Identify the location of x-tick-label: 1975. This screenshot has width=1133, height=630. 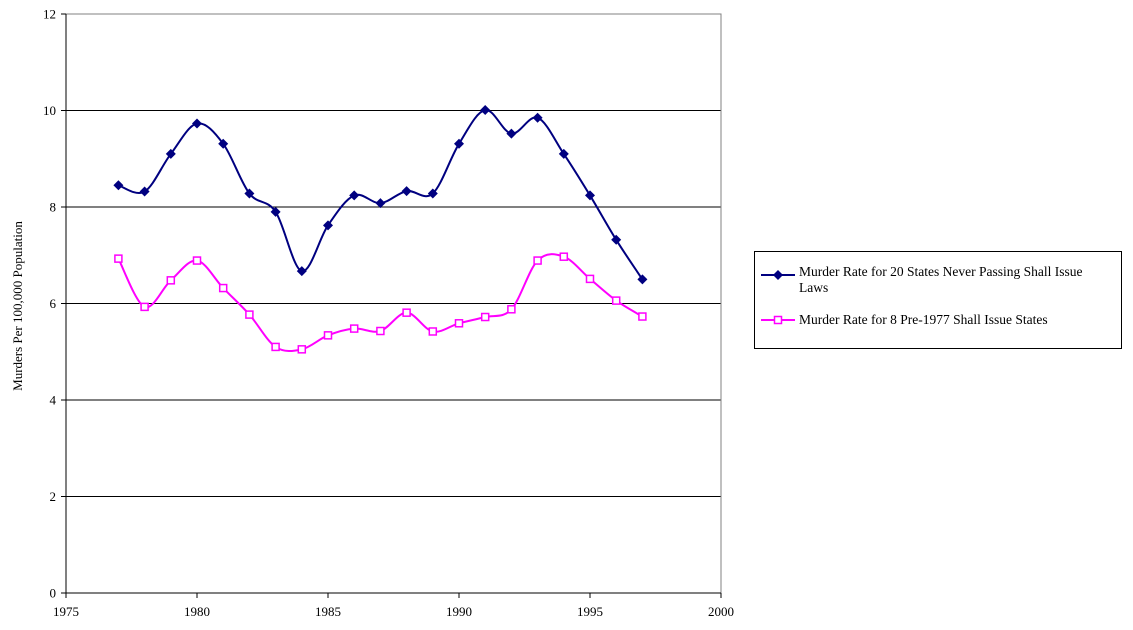
(66, 611).